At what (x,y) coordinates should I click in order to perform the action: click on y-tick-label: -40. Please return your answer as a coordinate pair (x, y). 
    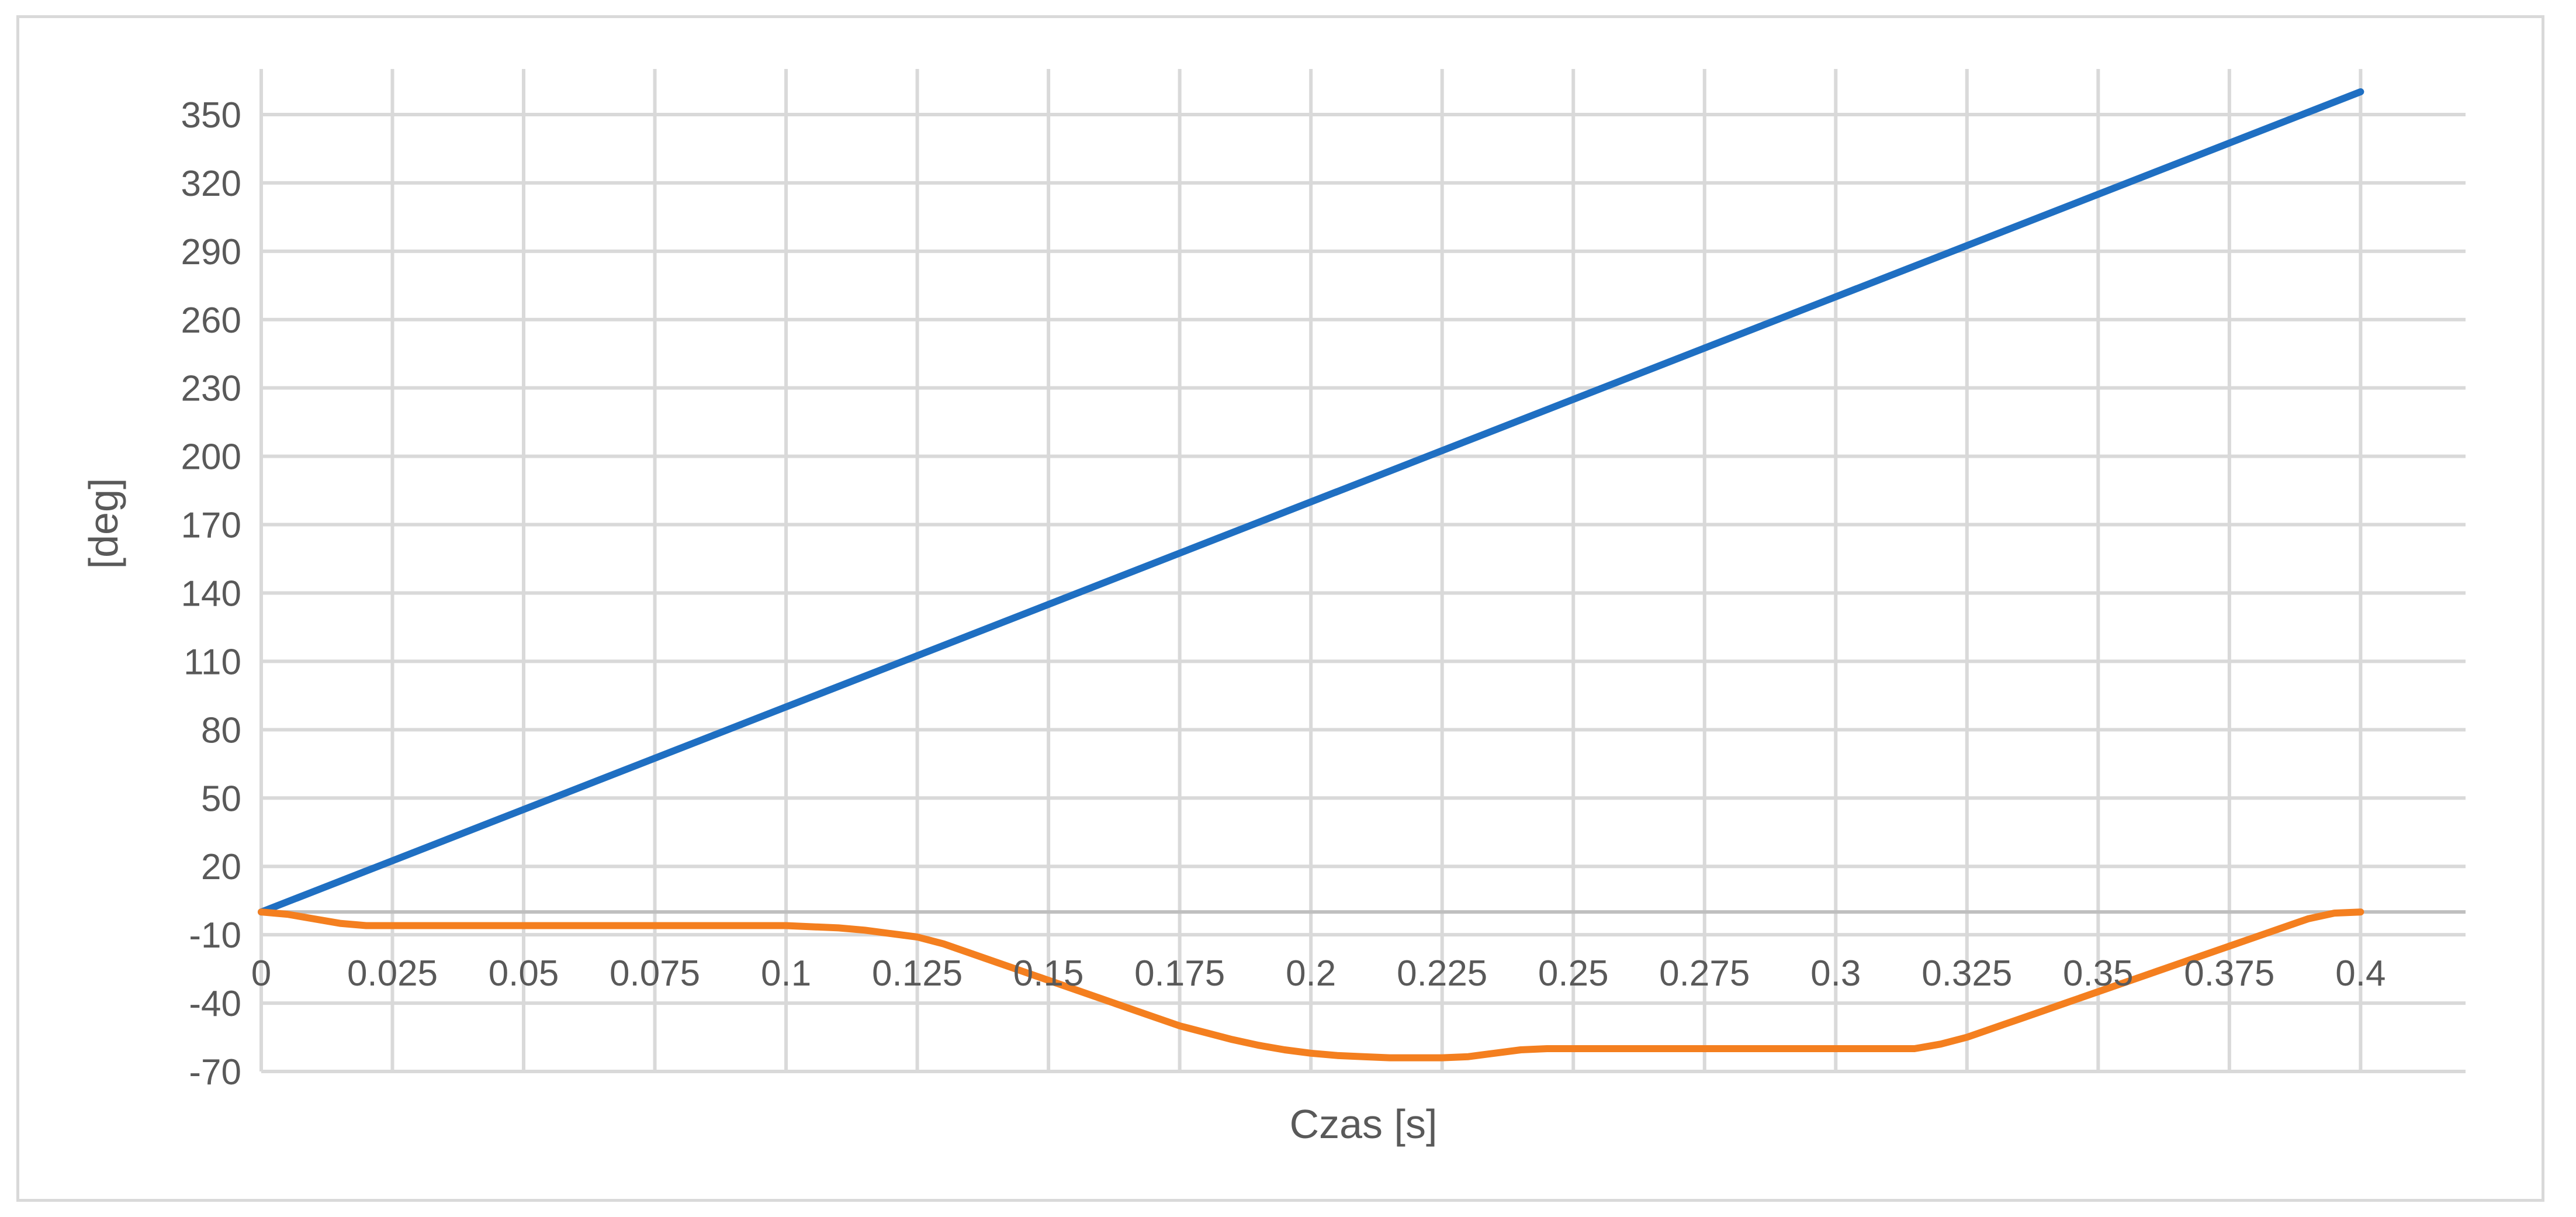
    Looking at the image, I should click on (215, 1004).